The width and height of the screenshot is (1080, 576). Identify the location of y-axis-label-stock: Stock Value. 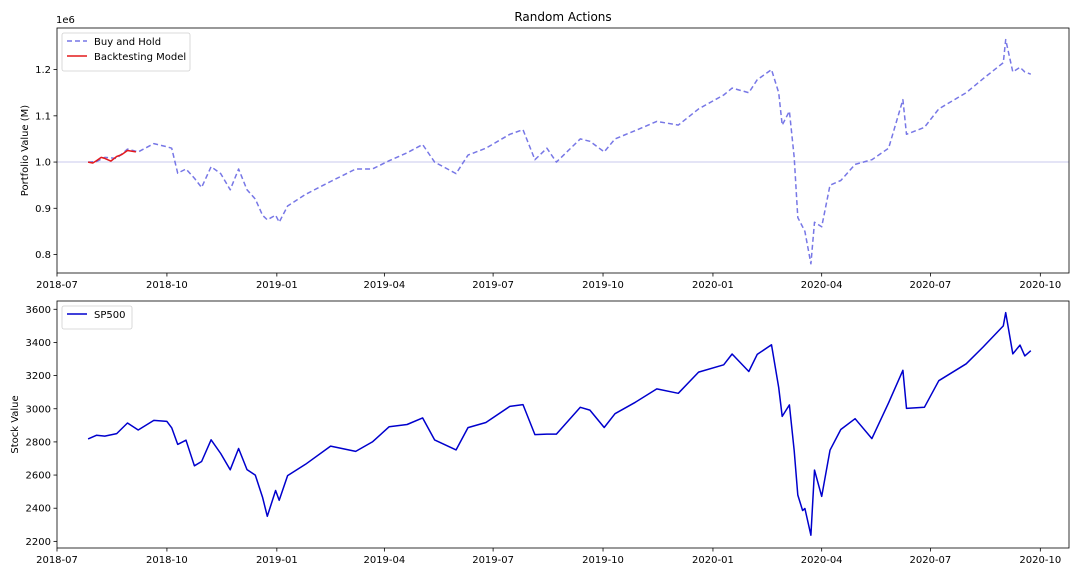
(15, 424).